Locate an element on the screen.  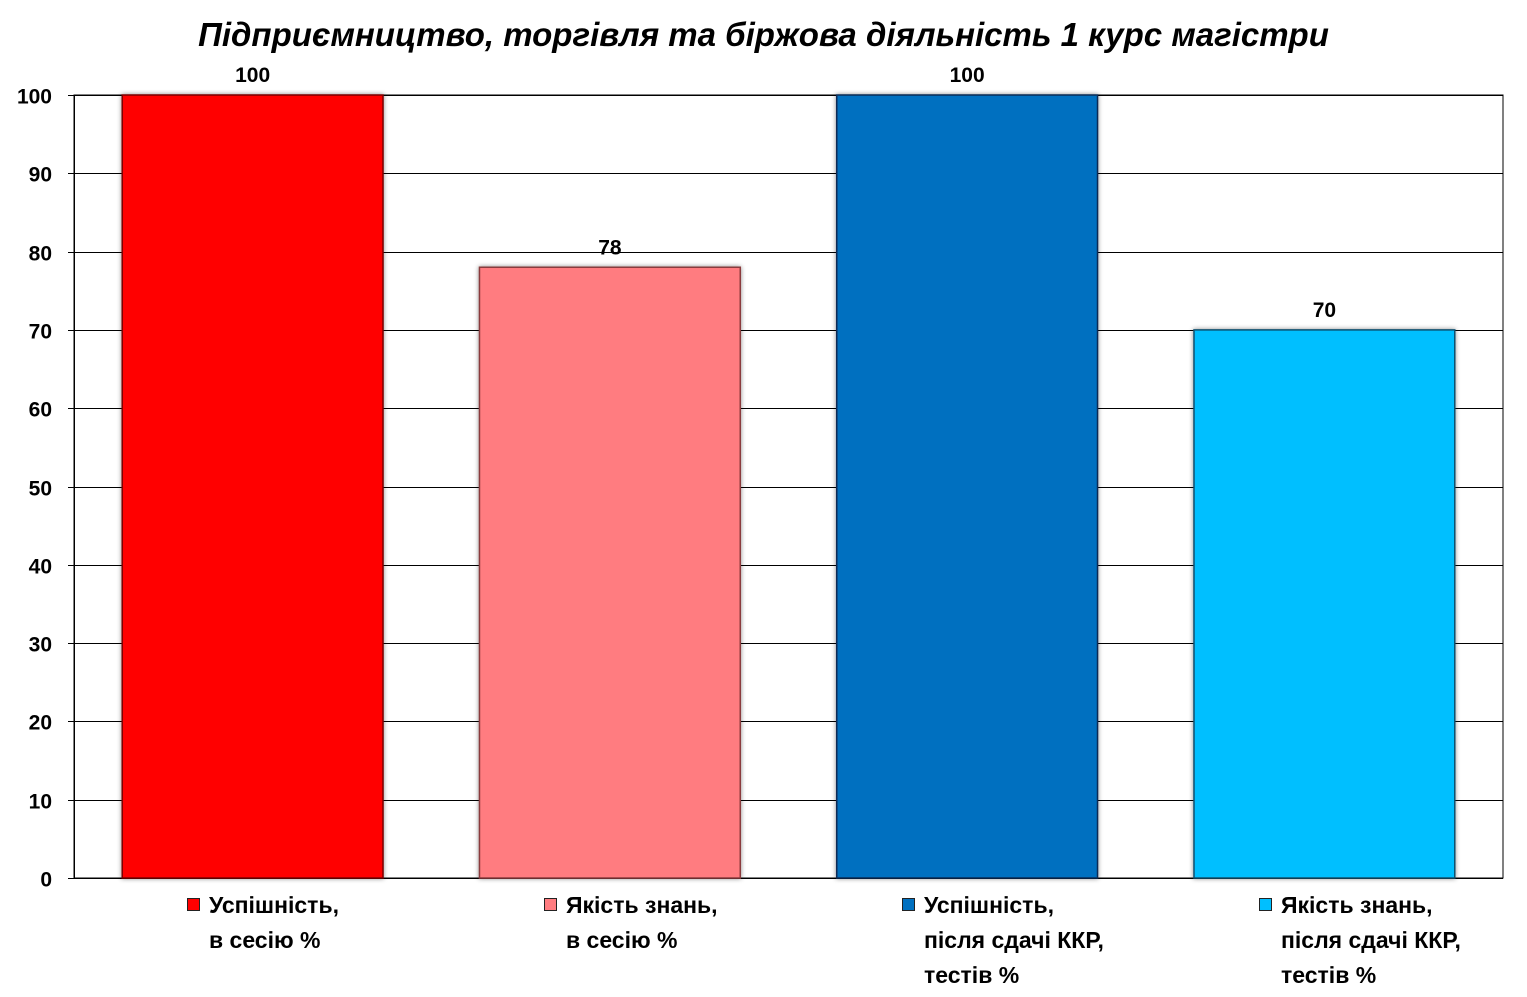
y-tick-label: 90 is located at coordinates (40, 175).